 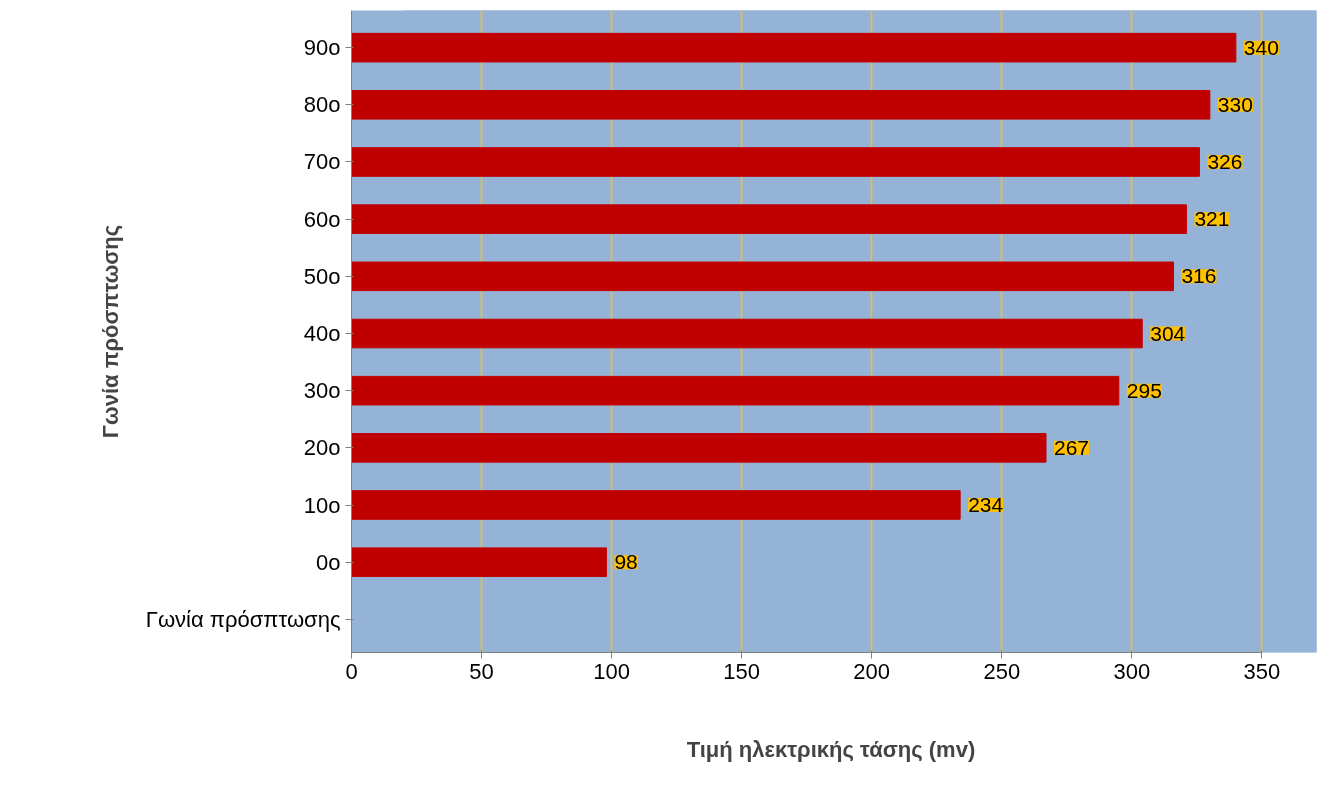 What do you see at coordinates (1168, 333) in the screenshot?
I see `data-label: 304` at bounding box center [1168, 333].